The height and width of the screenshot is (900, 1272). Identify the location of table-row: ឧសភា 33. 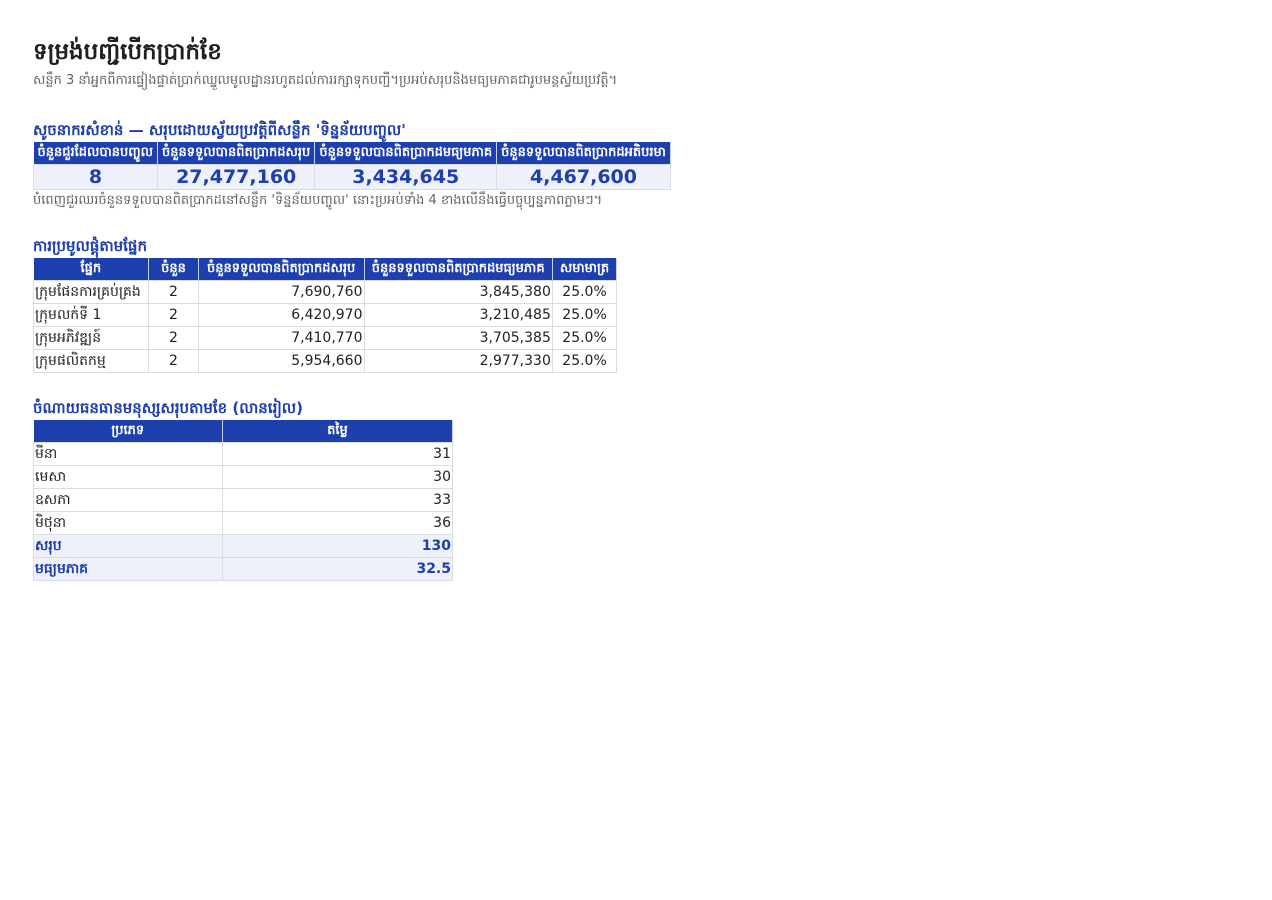
(243, 500).